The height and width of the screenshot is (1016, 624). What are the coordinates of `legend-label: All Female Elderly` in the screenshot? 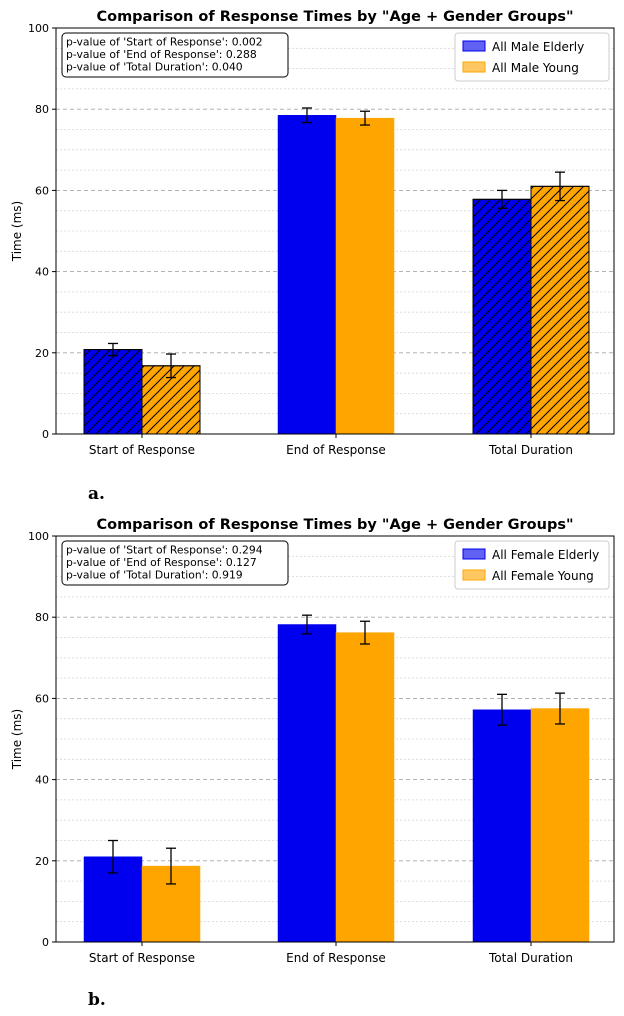 It's located at (545, 555).